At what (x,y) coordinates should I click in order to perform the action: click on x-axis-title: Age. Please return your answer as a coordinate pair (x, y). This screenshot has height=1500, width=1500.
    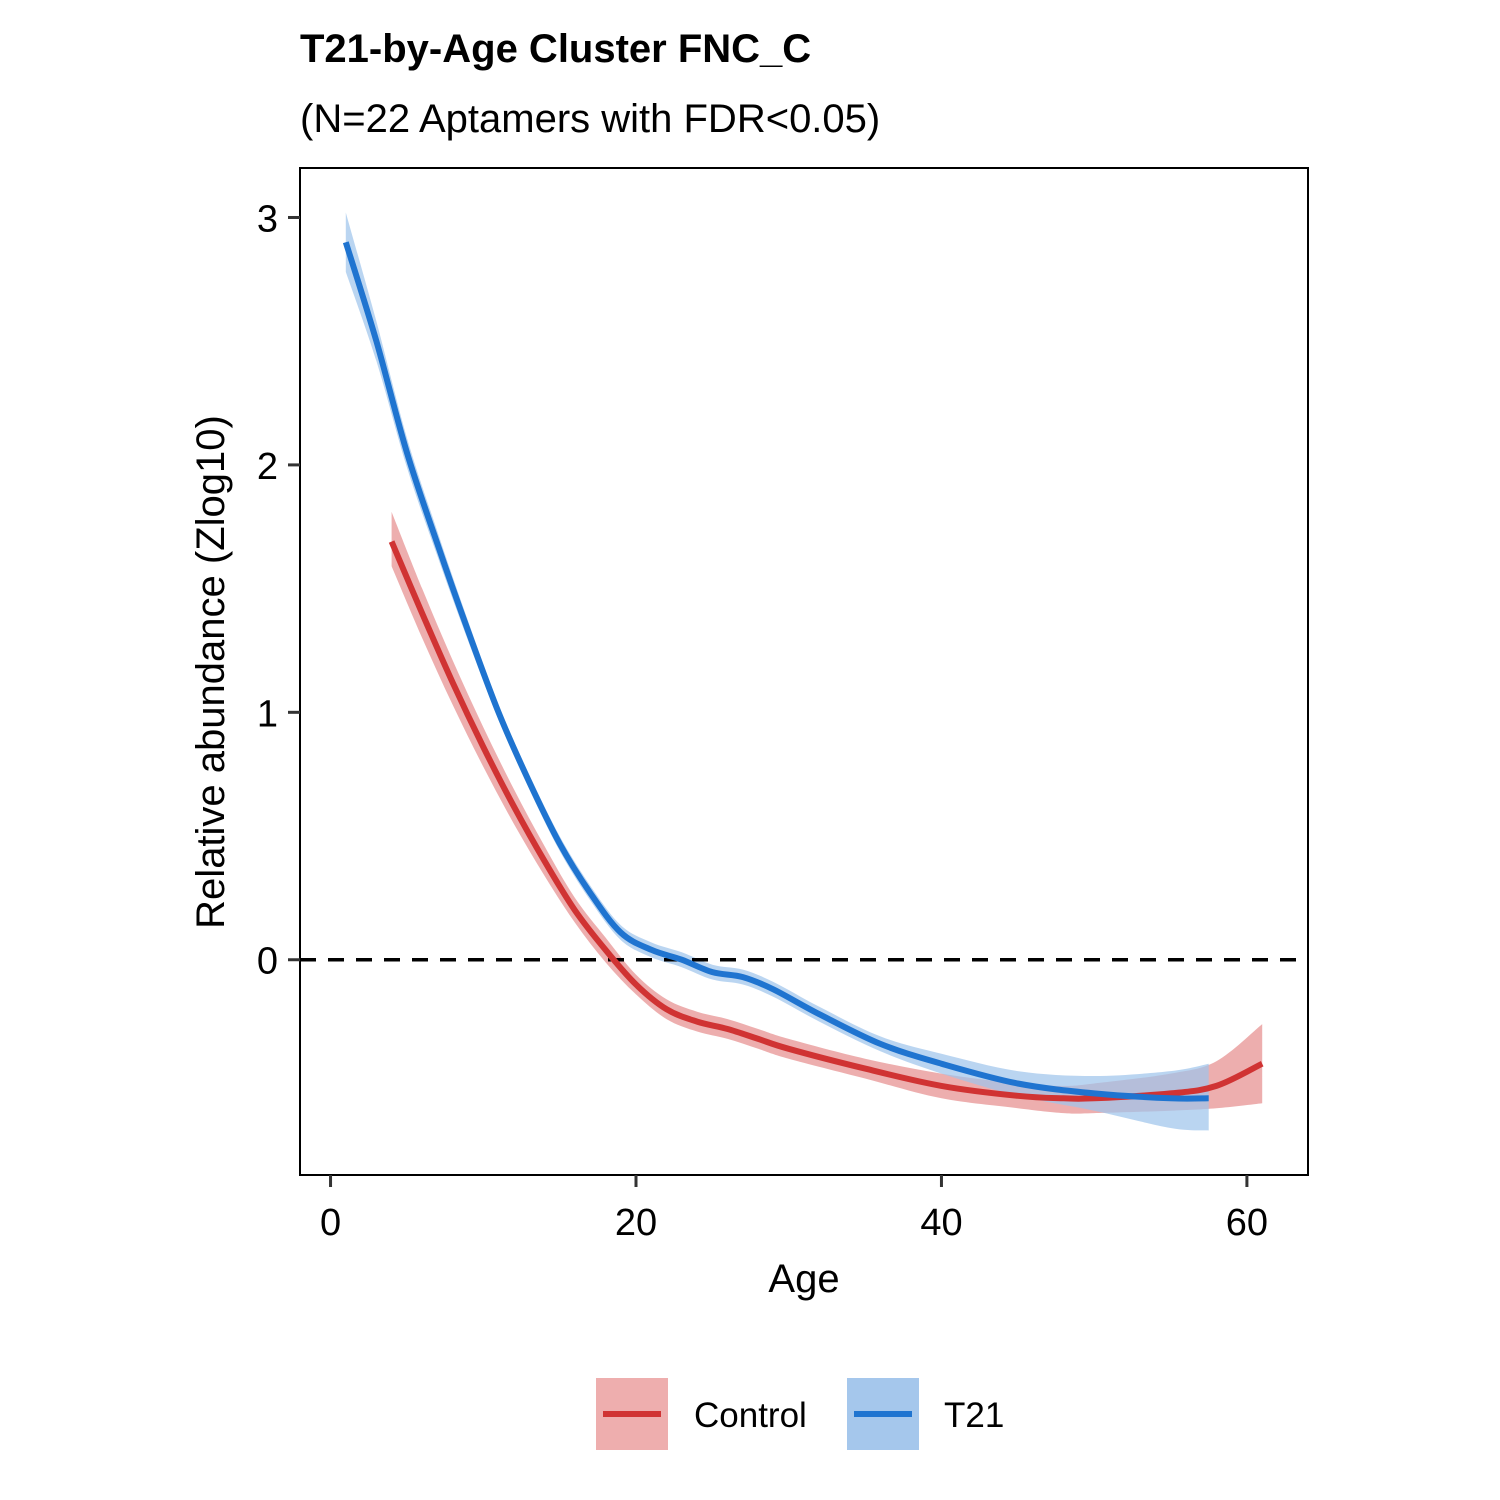
    Looking at the image, I should click on (803, 1279).